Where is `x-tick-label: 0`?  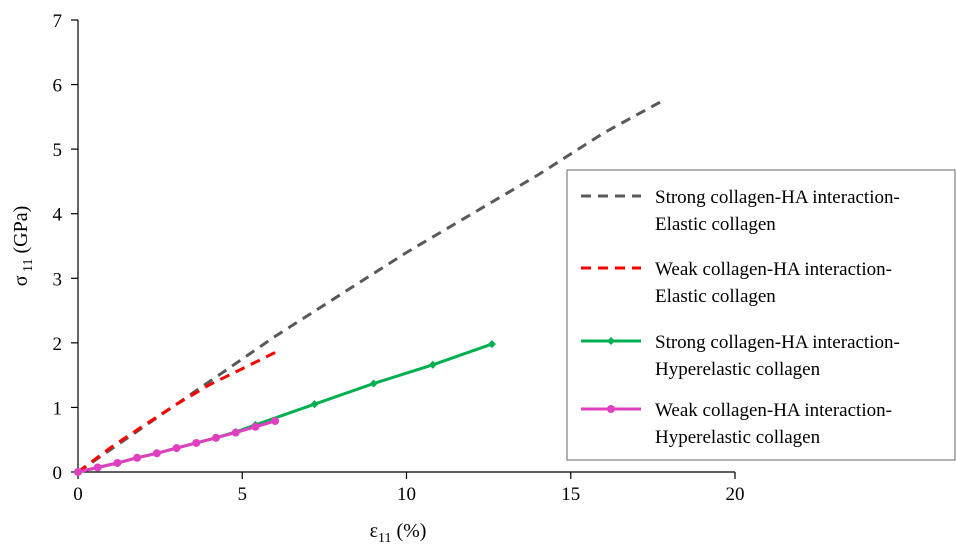 x-tick-label: 0 is located at coordinates (78, 494).